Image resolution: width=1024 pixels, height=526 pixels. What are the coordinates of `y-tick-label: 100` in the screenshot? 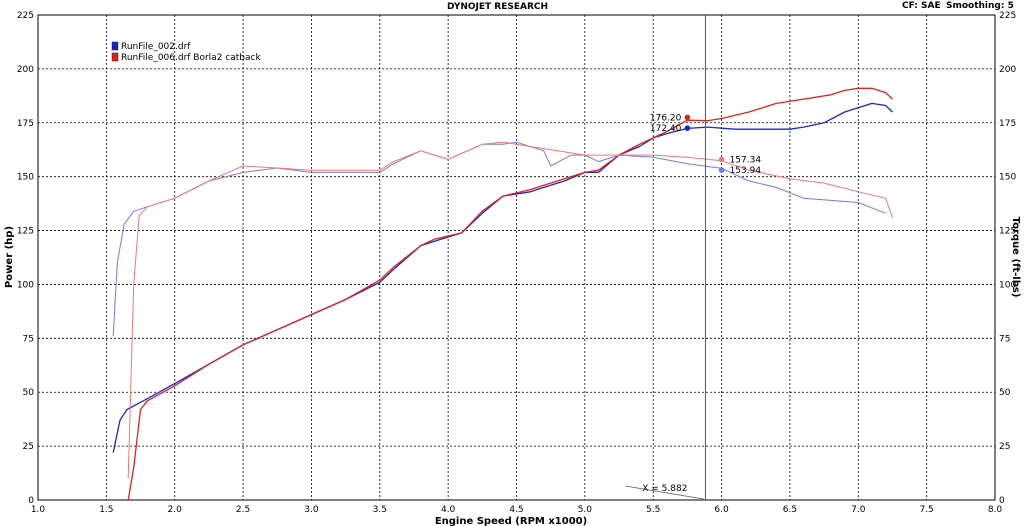 It's located at (25, 285).